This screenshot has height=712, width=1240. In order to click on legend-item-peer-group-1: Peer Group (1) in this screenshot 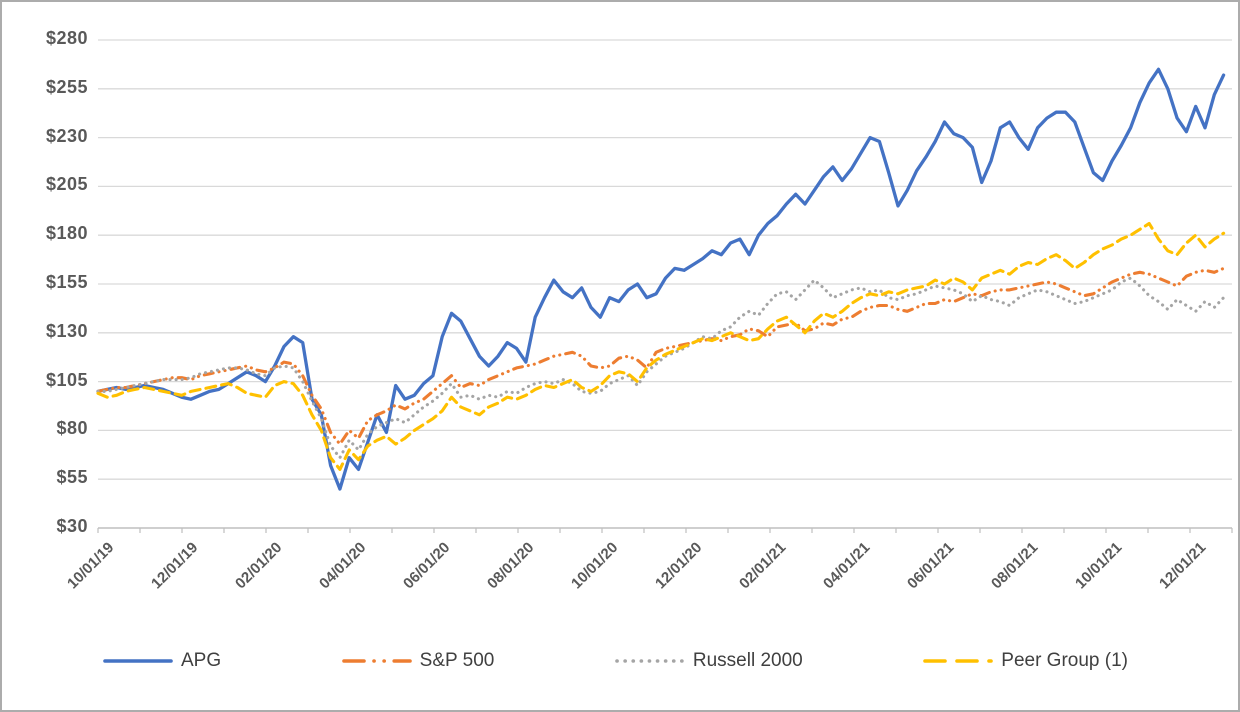, I will do `click(1025, 661)`.